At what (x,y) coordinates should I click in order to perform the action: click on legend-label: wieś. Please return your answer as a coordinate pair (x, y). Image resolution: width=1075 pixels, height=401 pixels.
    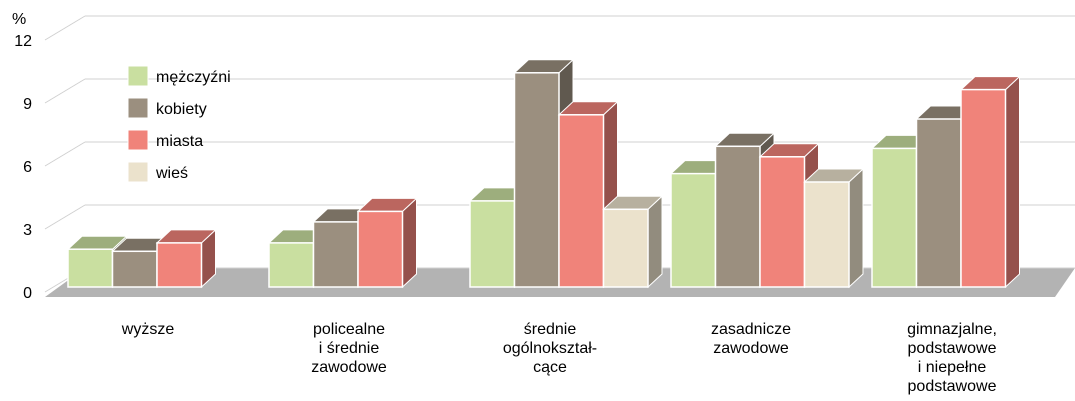
    Looking at the image, I should click on (171, 173).